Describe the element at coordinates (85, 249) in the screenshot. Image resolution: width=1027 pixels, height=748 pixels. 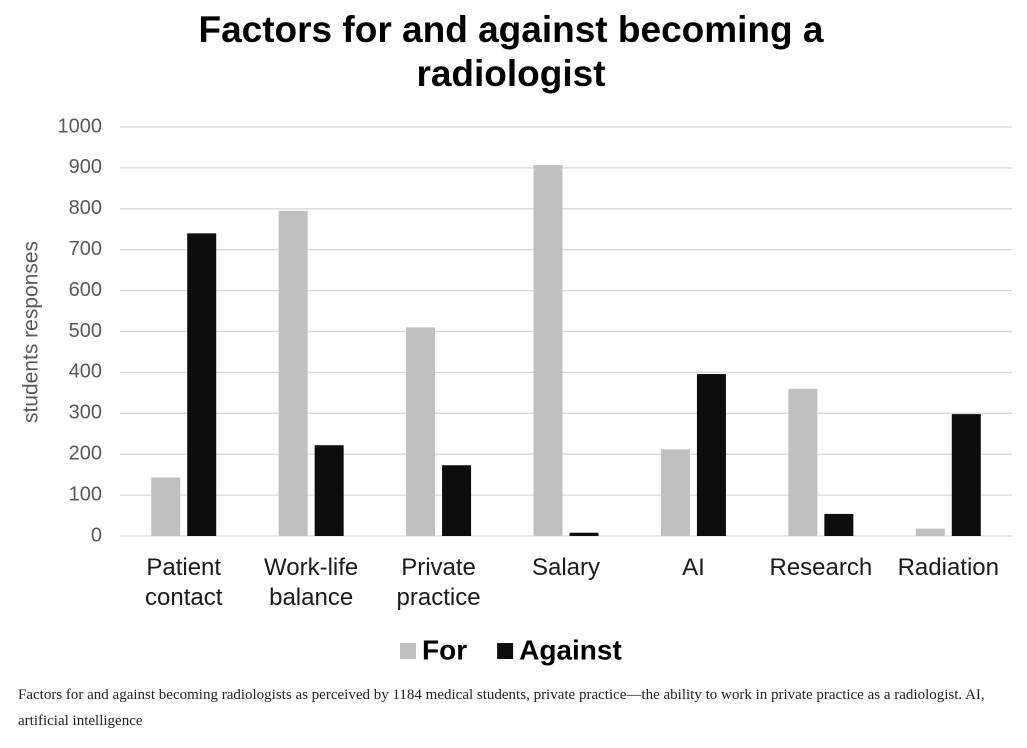
I see `y-tick-label: 700` at that location.